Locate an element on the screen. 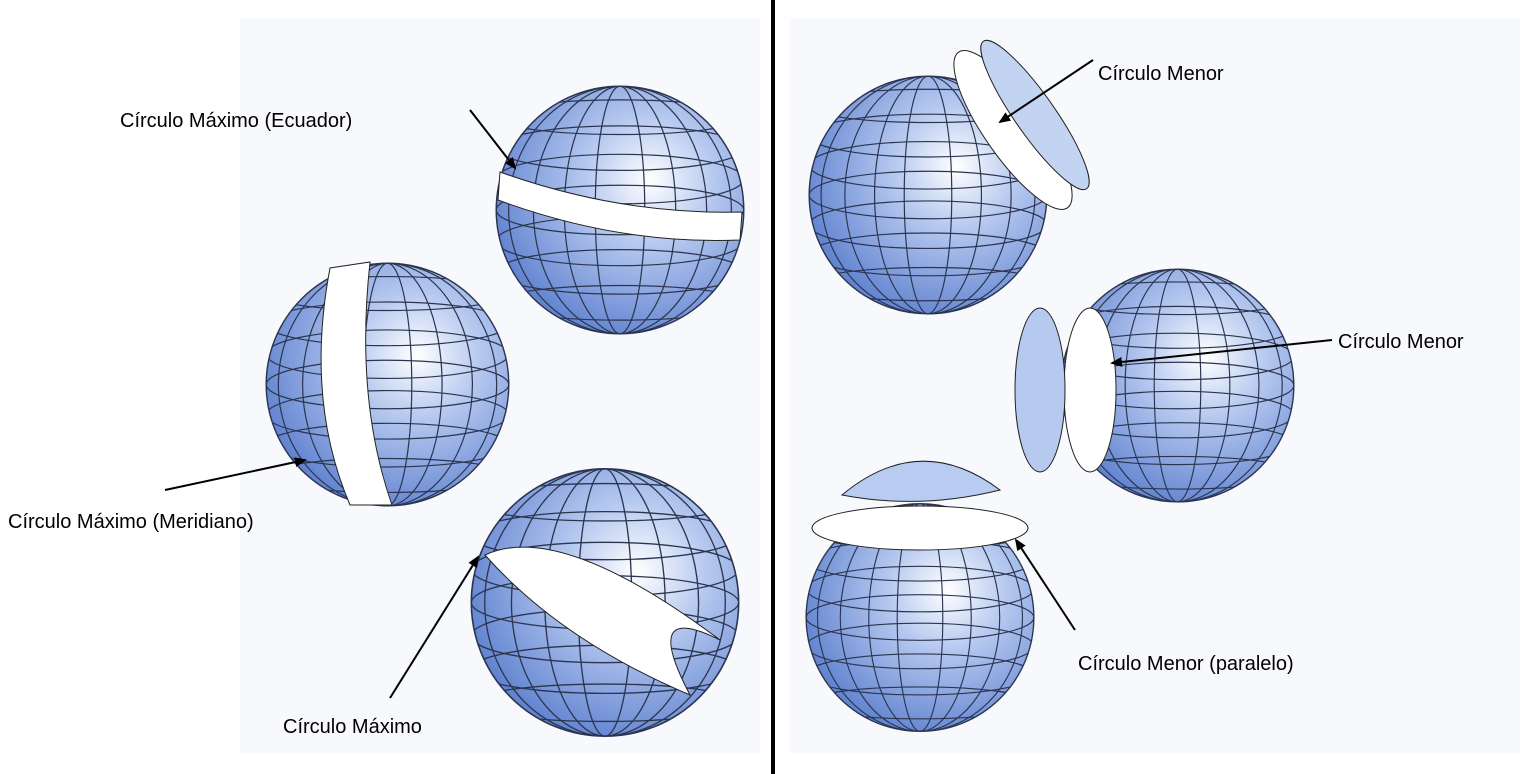  label: Círculo Menor (paralelo) is located at coordinates (1186, 664).